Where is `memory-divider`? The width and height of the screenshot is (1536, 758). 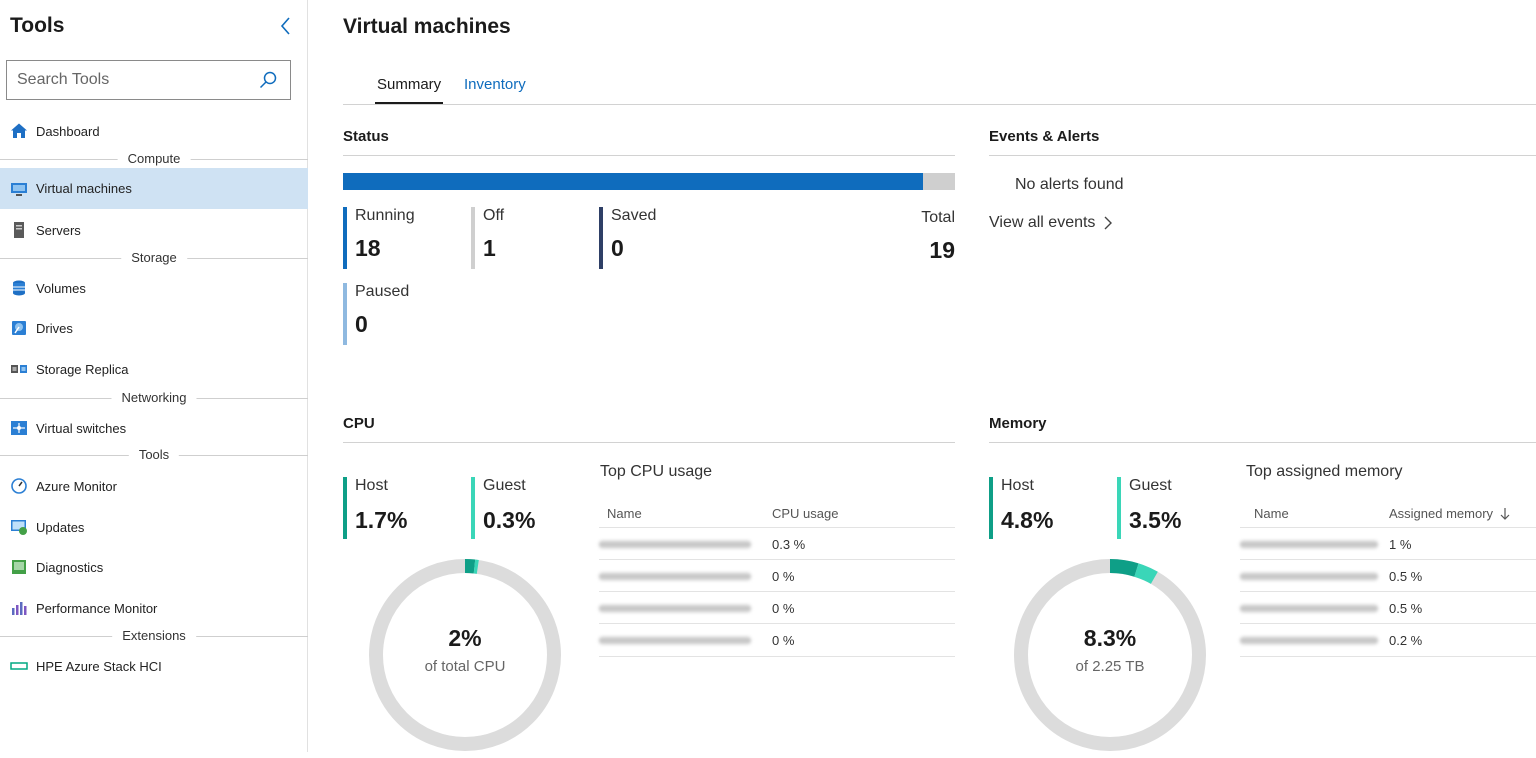
memory-divider is located at coordinates (1262, 442).